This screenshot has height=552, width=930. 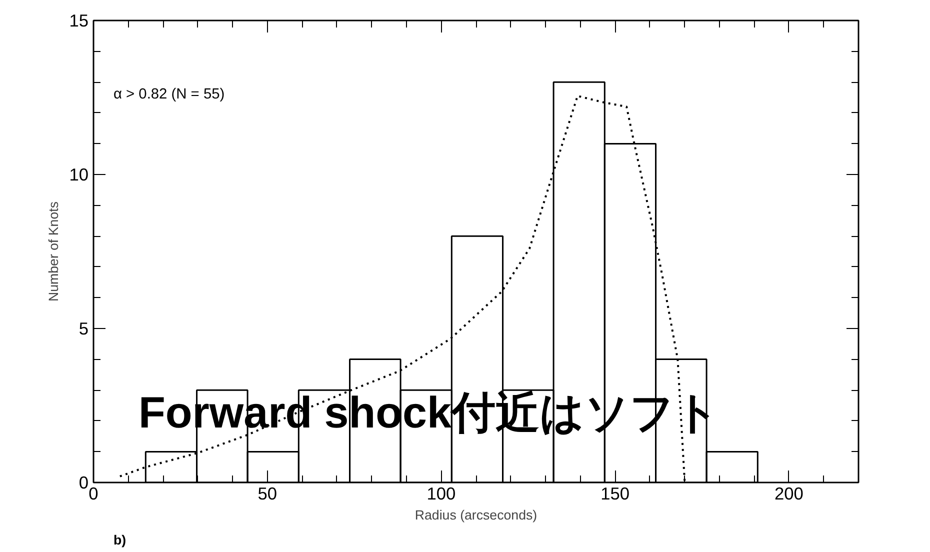 What do you see at coordinates (476, 515) in the screenshot?
I see `x-axis-title: Radius (arcseconds)` at bounding box center [476, 515].